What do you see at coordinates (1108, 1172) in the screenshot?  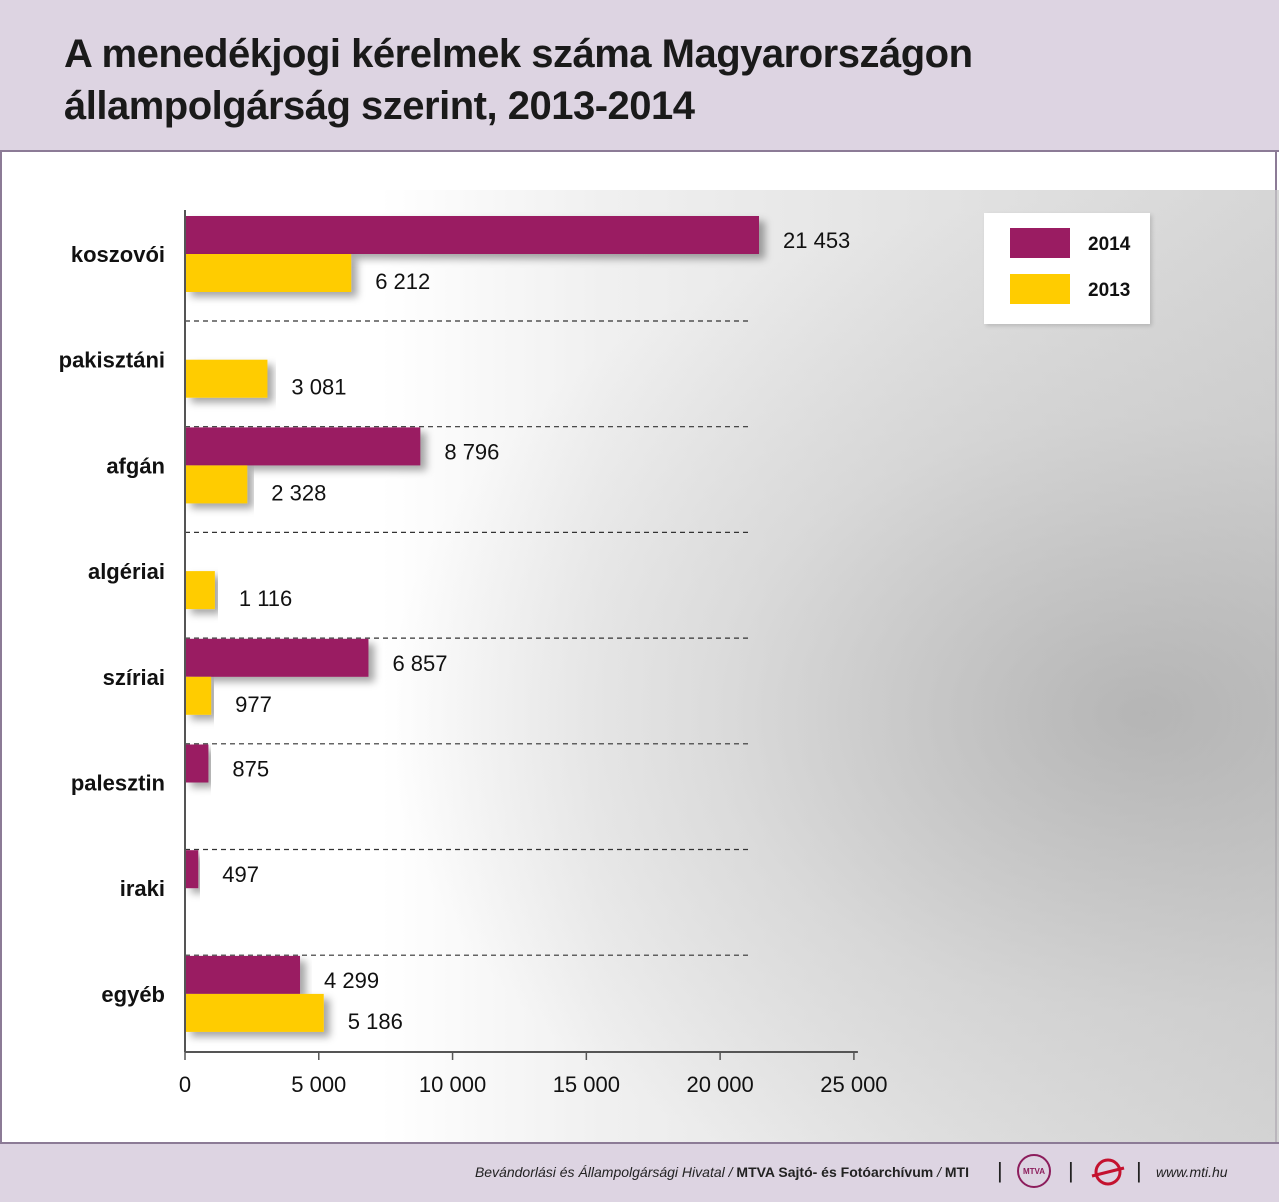 I see `mti-logo-icon` at bounding box center [1108, 1172].